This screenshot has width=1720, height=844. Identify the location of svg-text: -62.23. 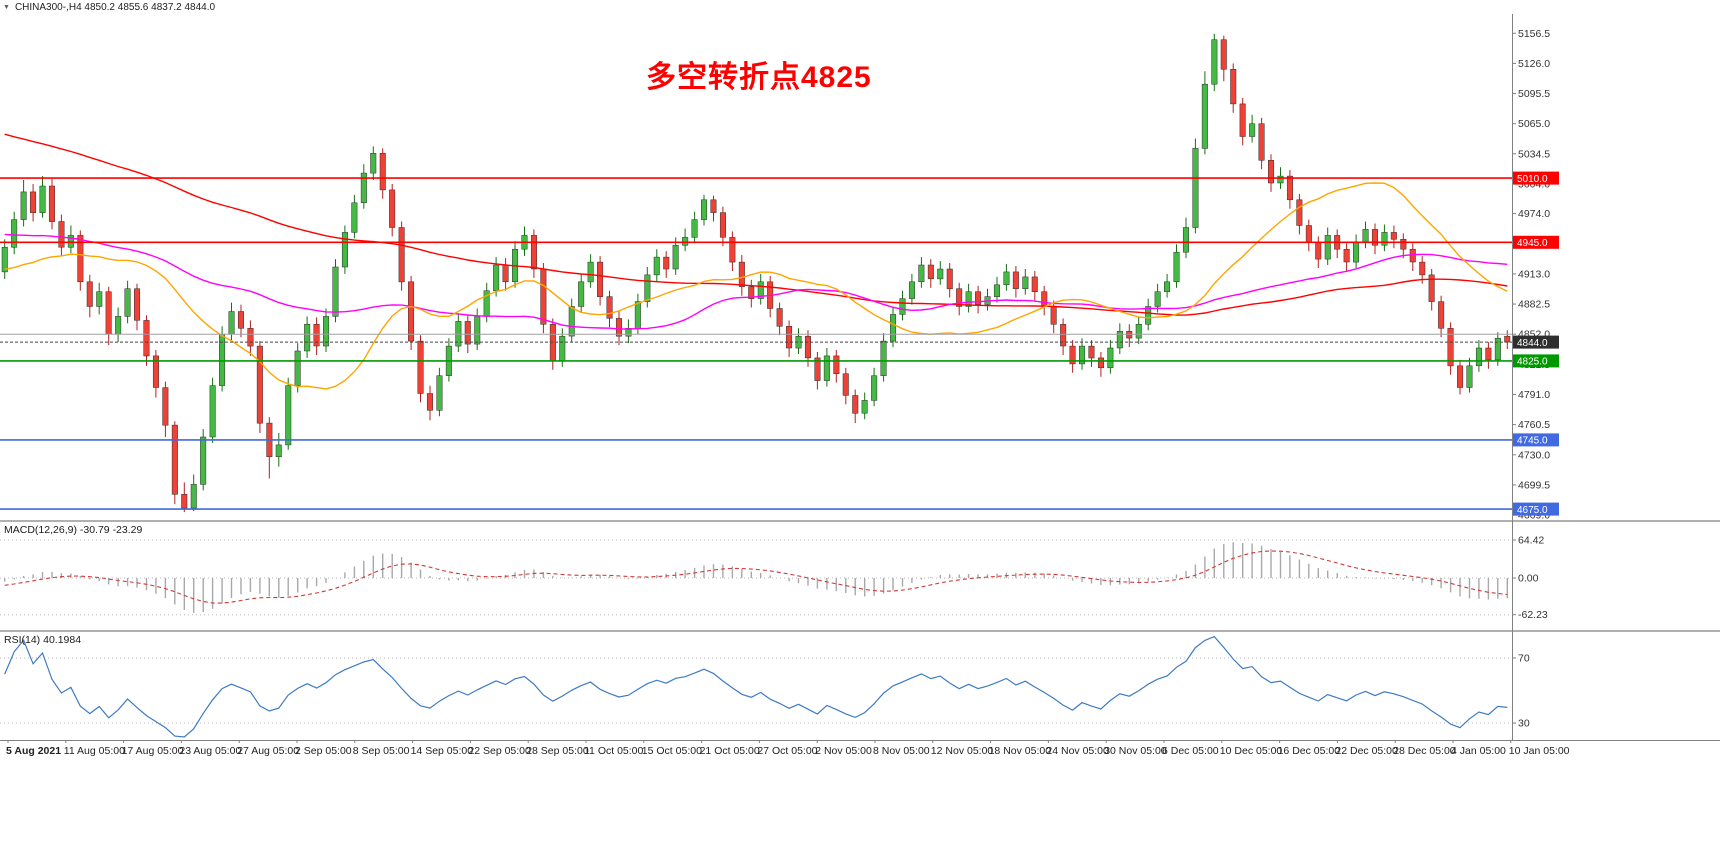
(1533, 615).